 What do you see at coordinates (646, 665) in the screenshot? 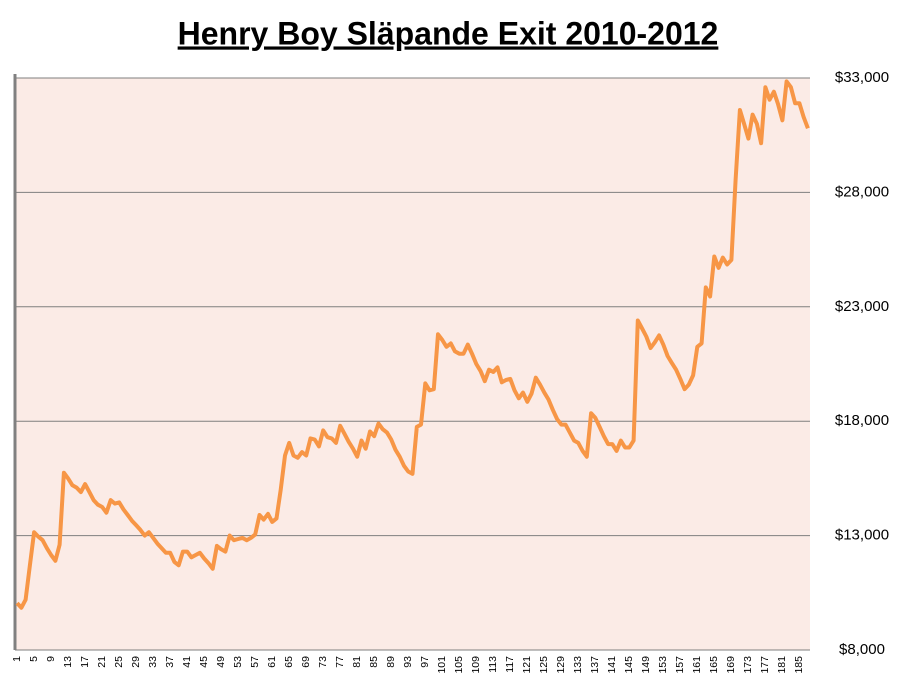
I see `x-tick-label: 149` at bounding box center [646, 665].